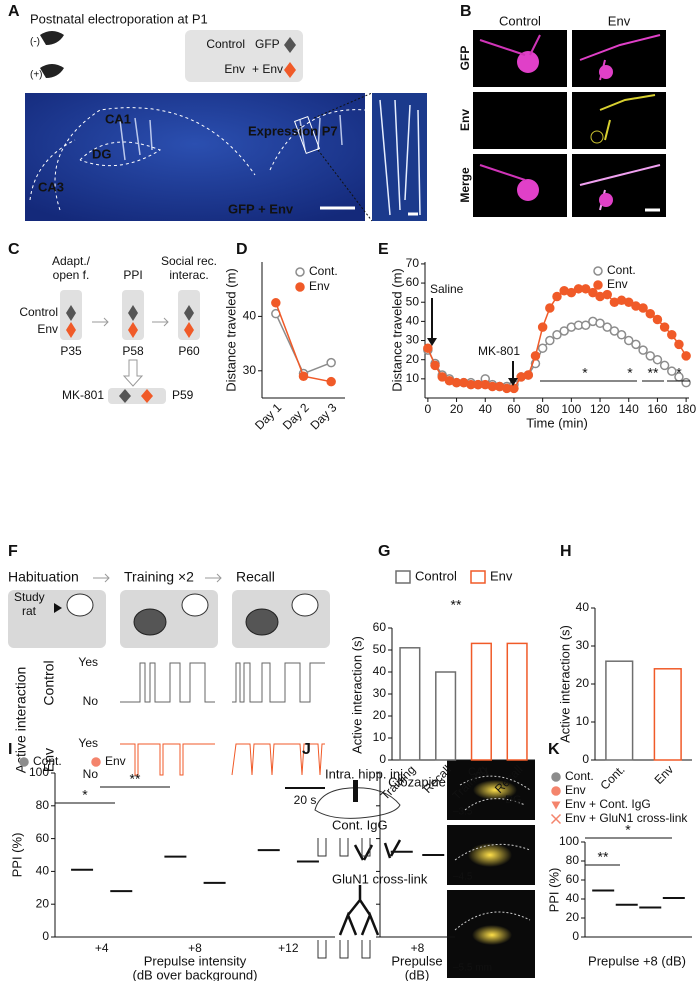  I want to click on label: interac., so click(188, 275).